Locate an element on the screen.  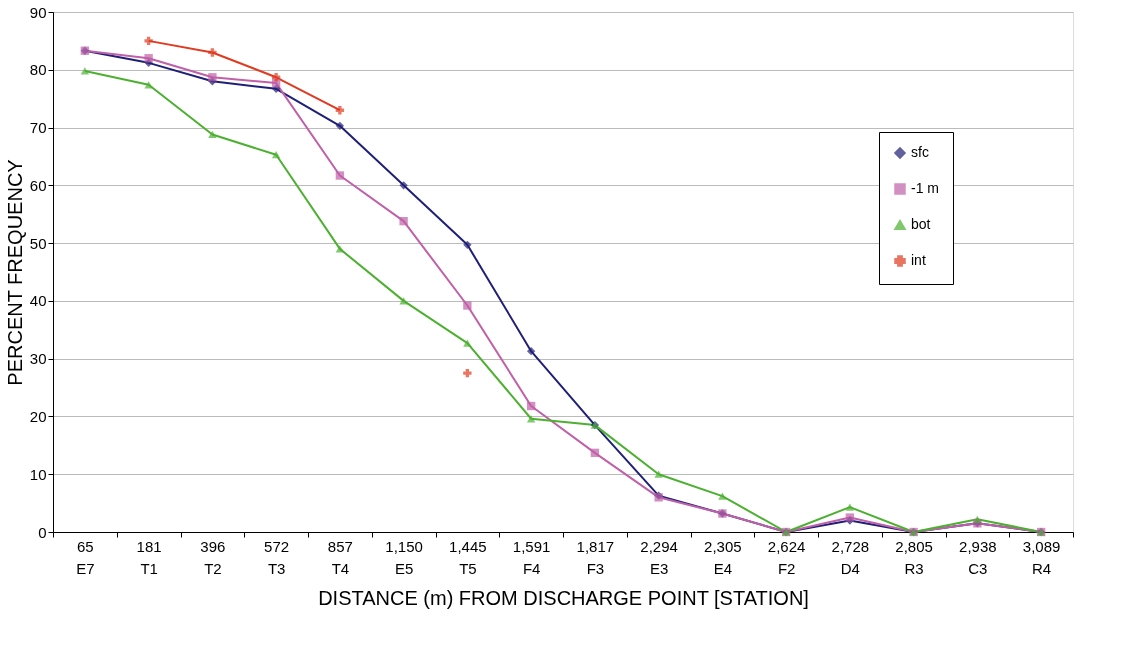
x-tick-label: 572 T3 is located at coordinates (277, 557).